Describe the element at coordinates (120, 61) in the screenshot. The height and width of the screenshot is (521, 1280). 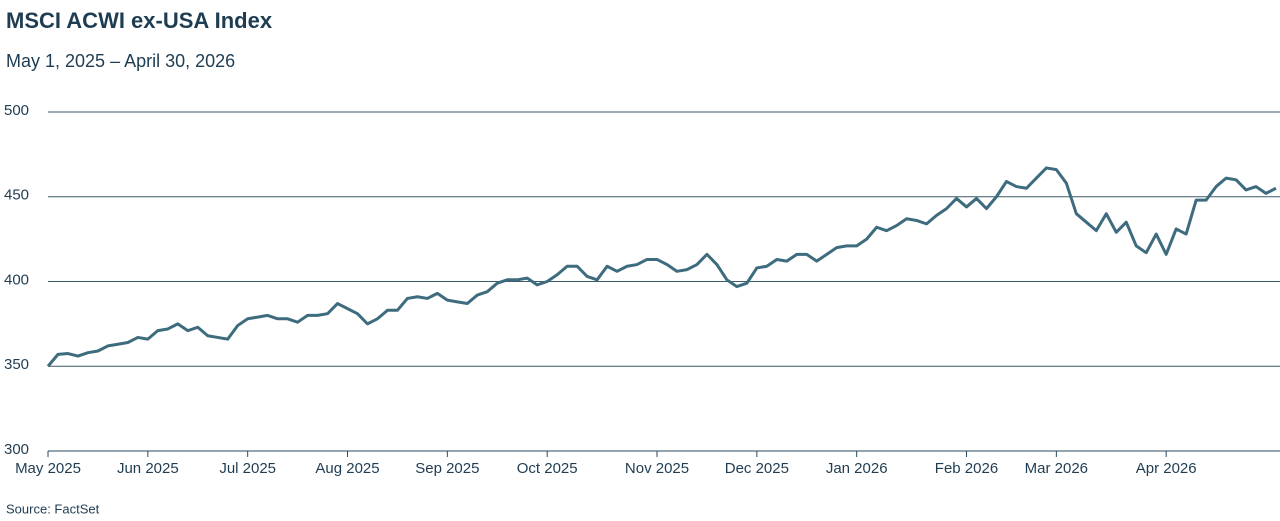
I see `chart-subtitle: May 1, 2025 – April 30, 2026` at that location.